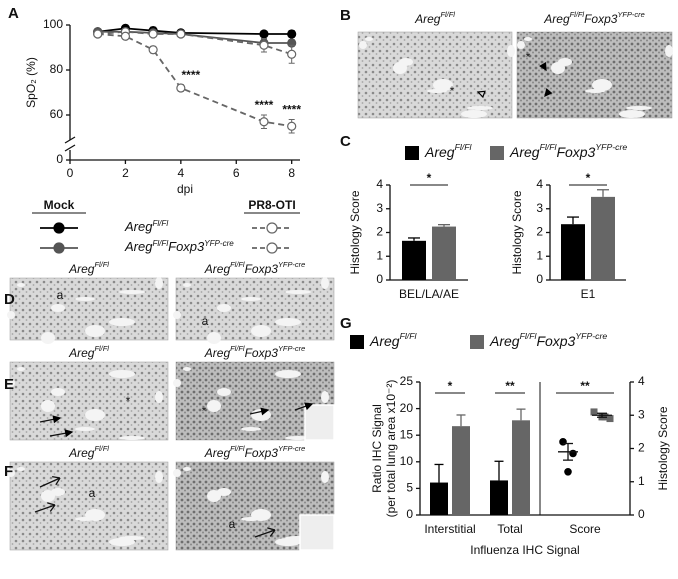 Image resolution: width=678 pixels, height=579 pixels. What do you see at coordinates (409, 488) in the screenshot?
I see `y-tick-label: 5` at bounding box center [409, 488].